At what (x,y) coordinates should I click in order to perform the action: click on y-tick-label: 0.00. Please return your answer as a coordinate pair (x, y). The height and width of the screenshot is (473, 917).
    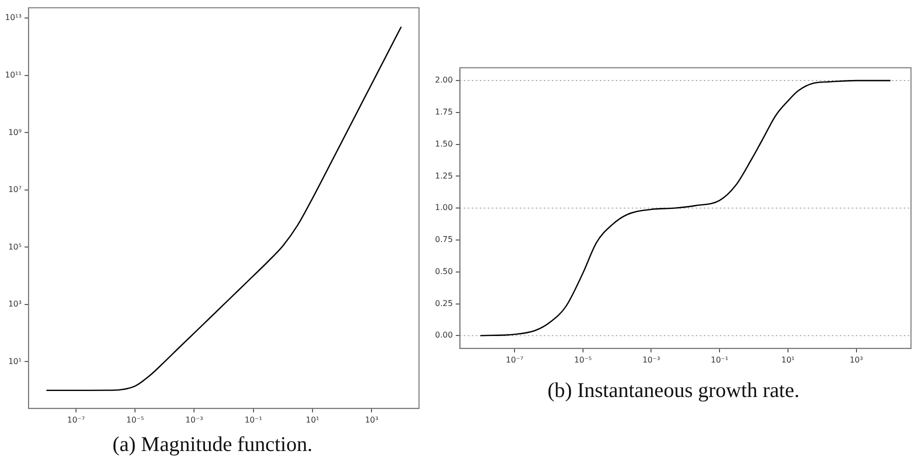
    Looking at the image, I should click on (444, 335).